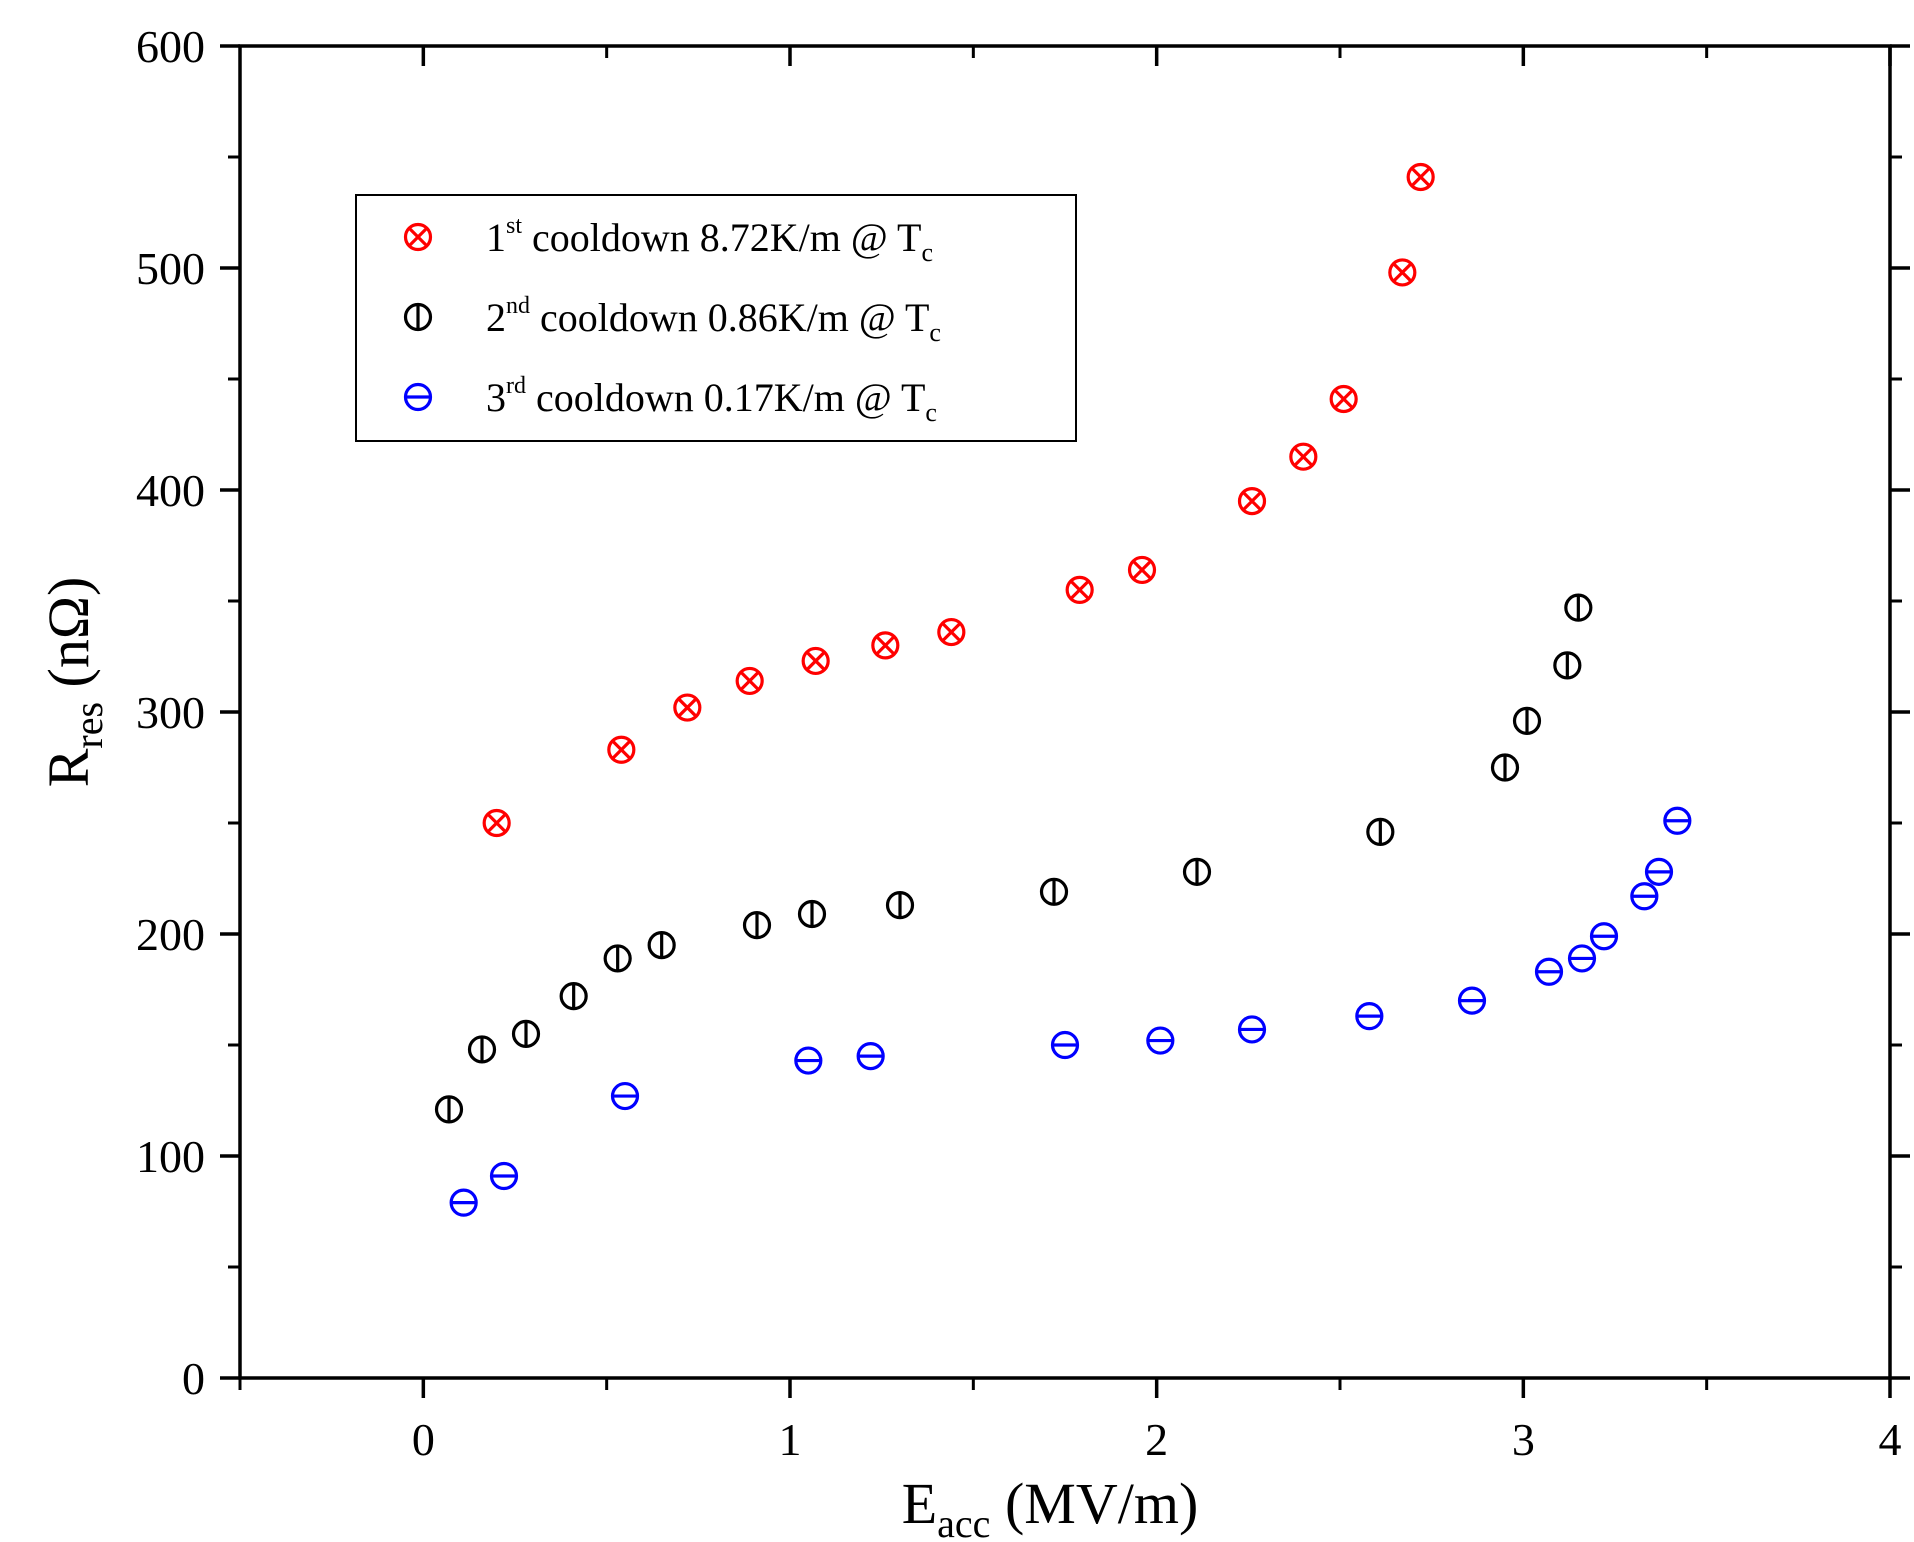 The width and height of the screenshot is (1914, 1542). What do you see at coordinates (73, 682) in the screenshot?
I see `y-axis-title: Rres (nΩ)` at bounding box center [73, 682].